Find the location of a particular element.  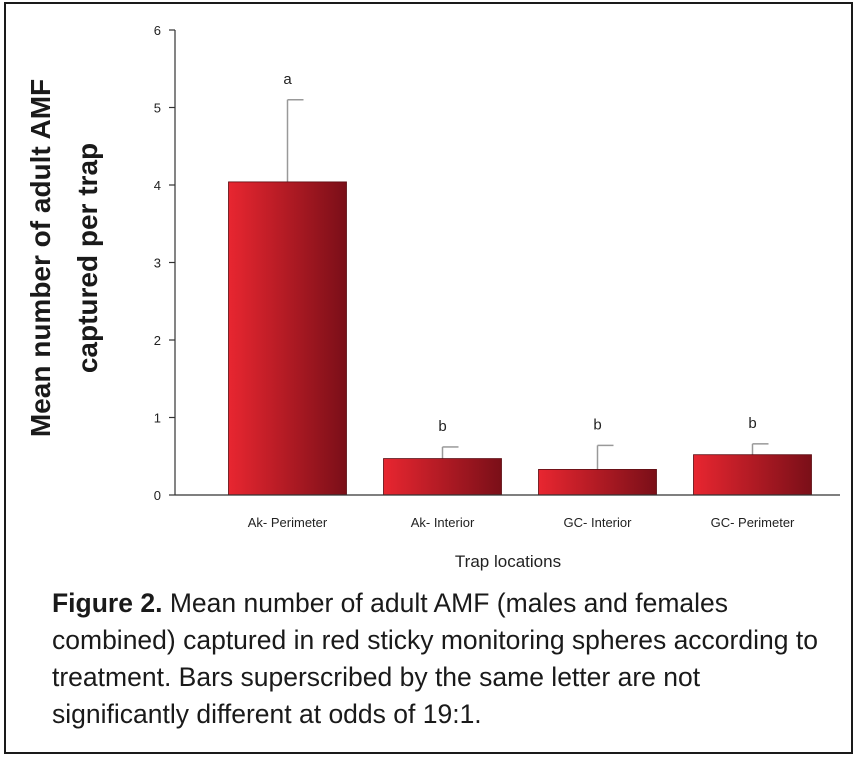

y-axis-title-line2: captured per trap is located at coordinates (87, 258).